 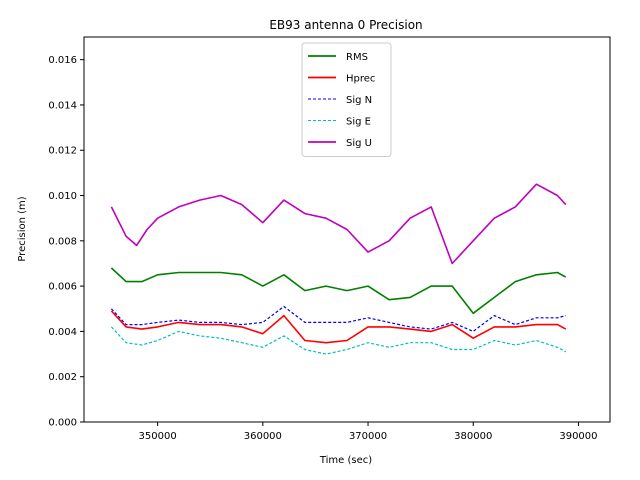 What do you see at coordinates (338, 291) in the screenshot?
I see `series-line-rms` at bounding box center [338, 291].